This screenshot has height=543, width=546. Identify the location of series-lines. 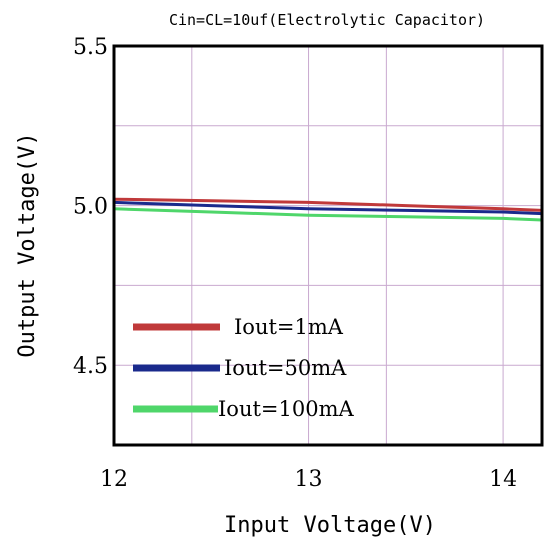
(328, 209).